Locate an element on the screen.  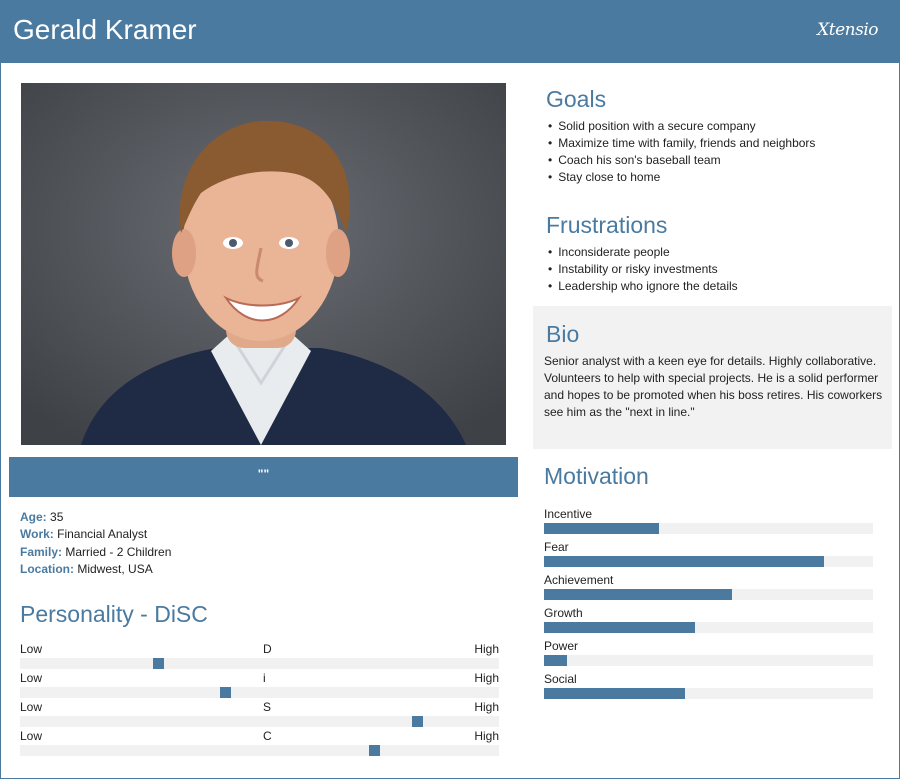
motivation-label: Incentive is located at coordinates (568, 514).